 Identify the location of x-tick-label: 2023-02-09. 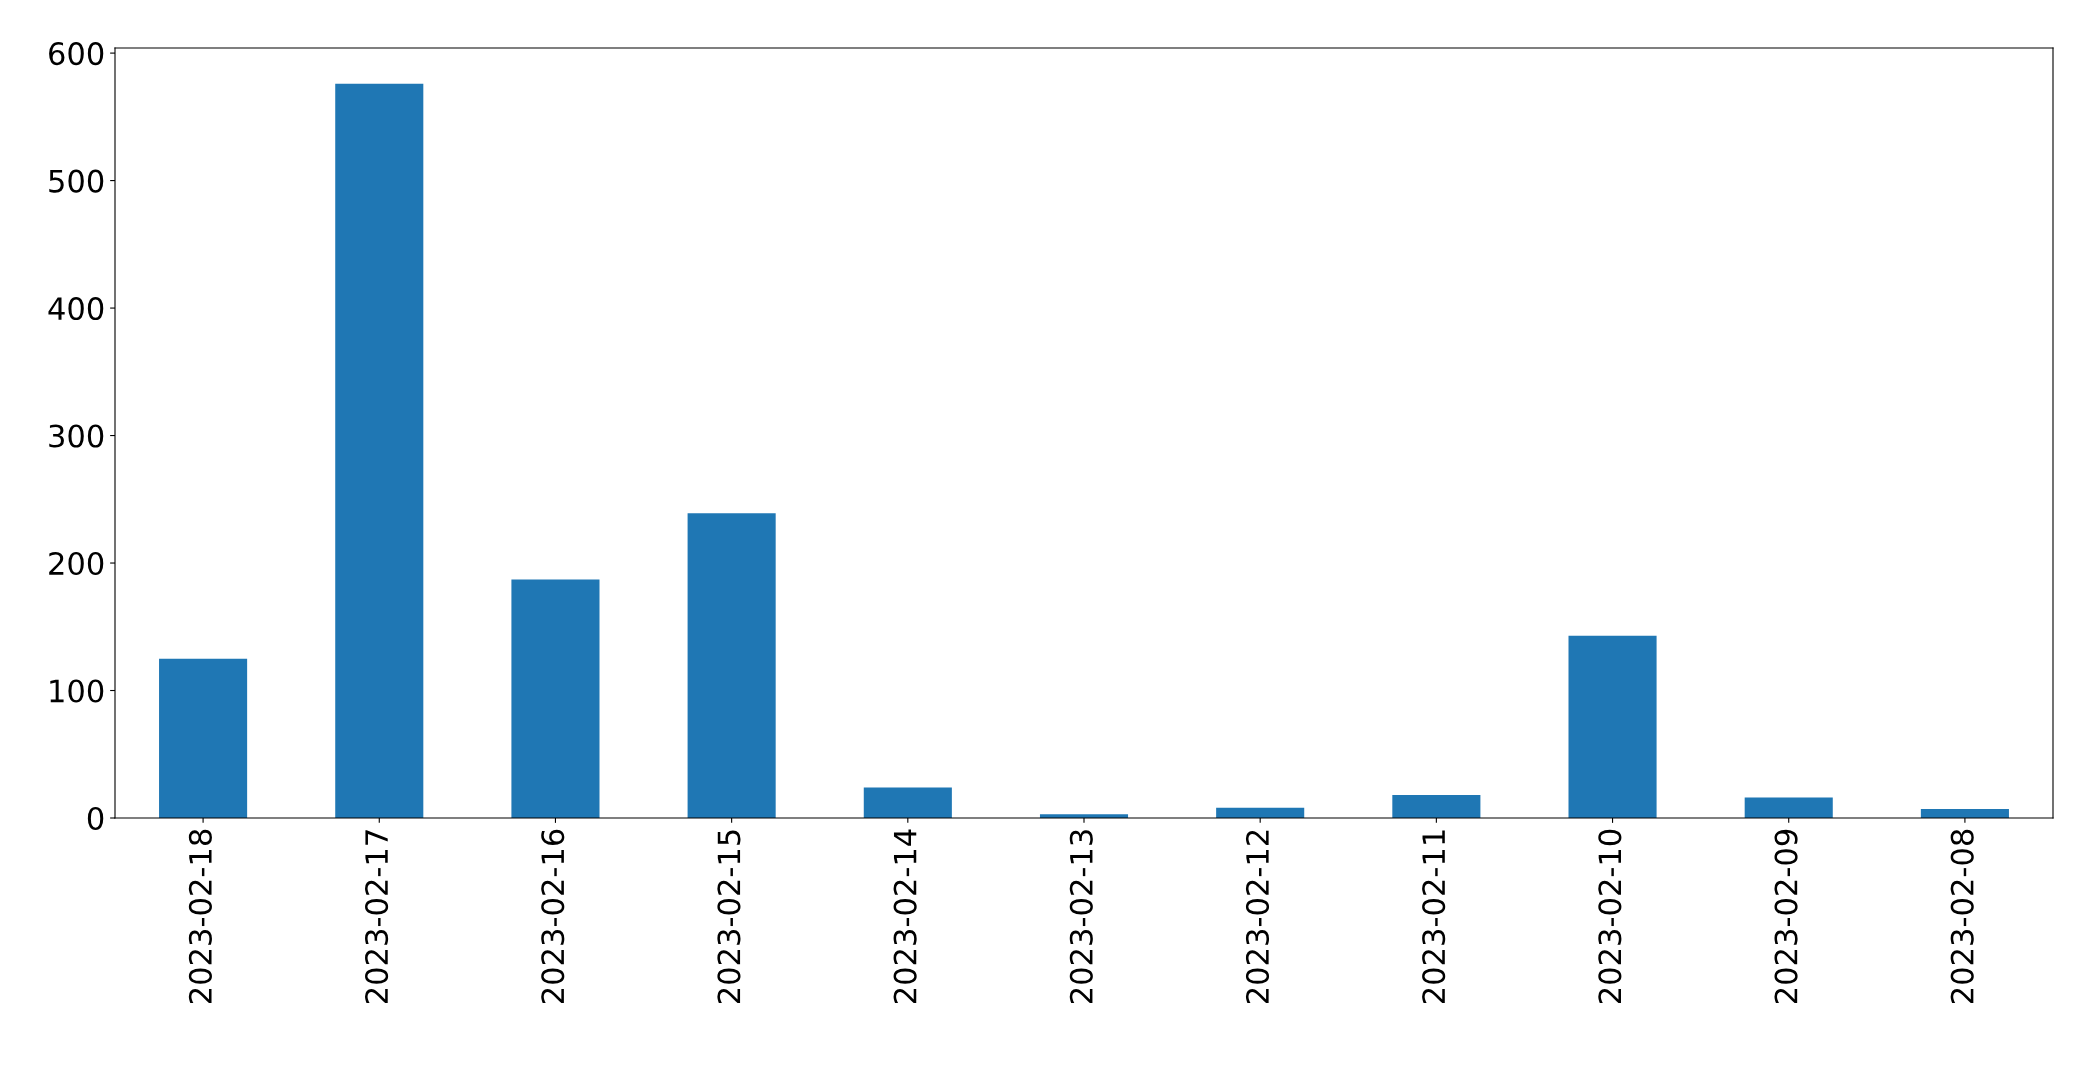
(1786, 916).